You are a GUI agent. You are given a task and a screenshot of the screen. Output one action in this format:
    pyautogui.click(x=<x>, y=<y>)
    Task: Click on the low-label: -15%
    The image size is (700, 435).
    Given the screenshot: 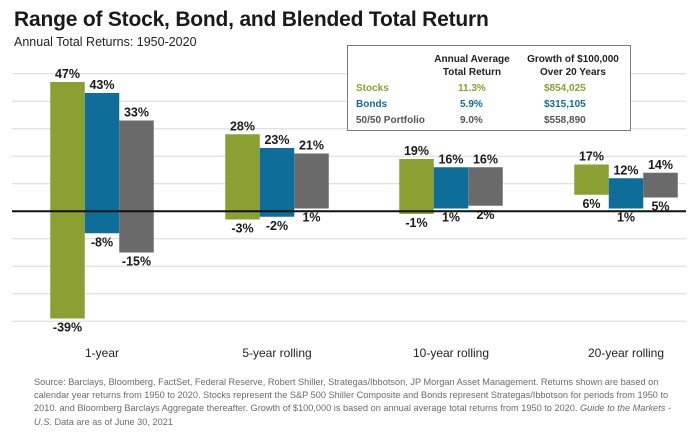 What is the action you would take?
    pyautogui.click(x=136, y=262)
    